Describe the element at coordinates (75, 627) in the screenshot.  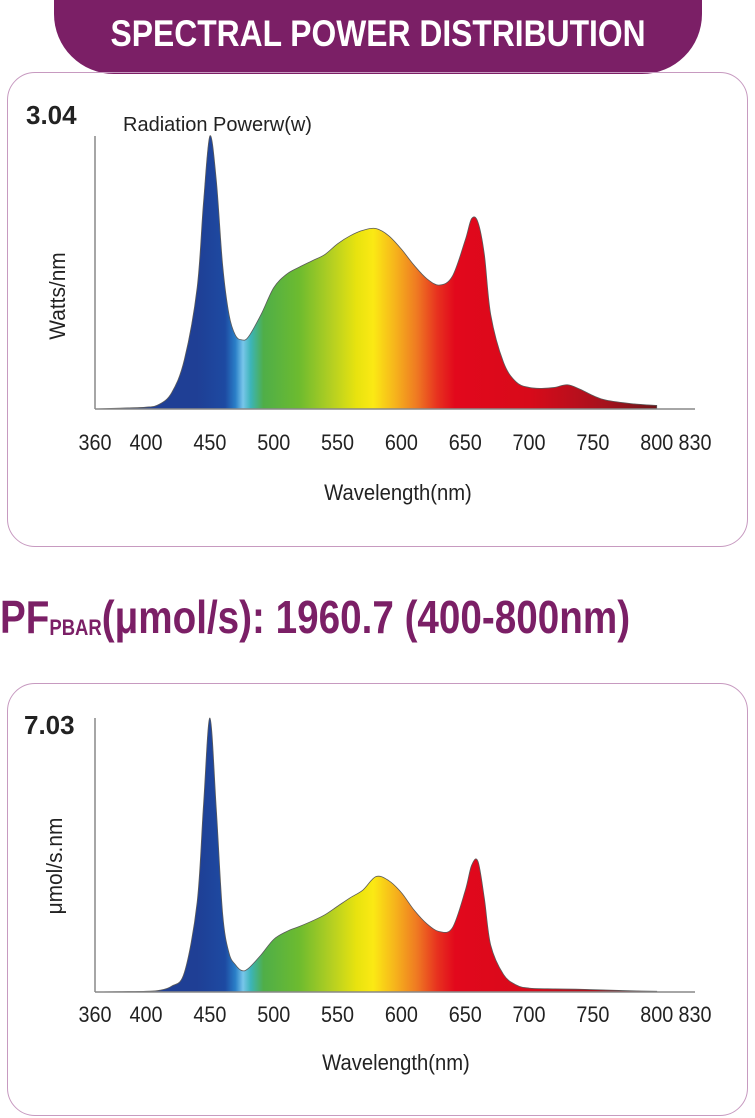
I see `pf-subscript: PBAR` at that location.